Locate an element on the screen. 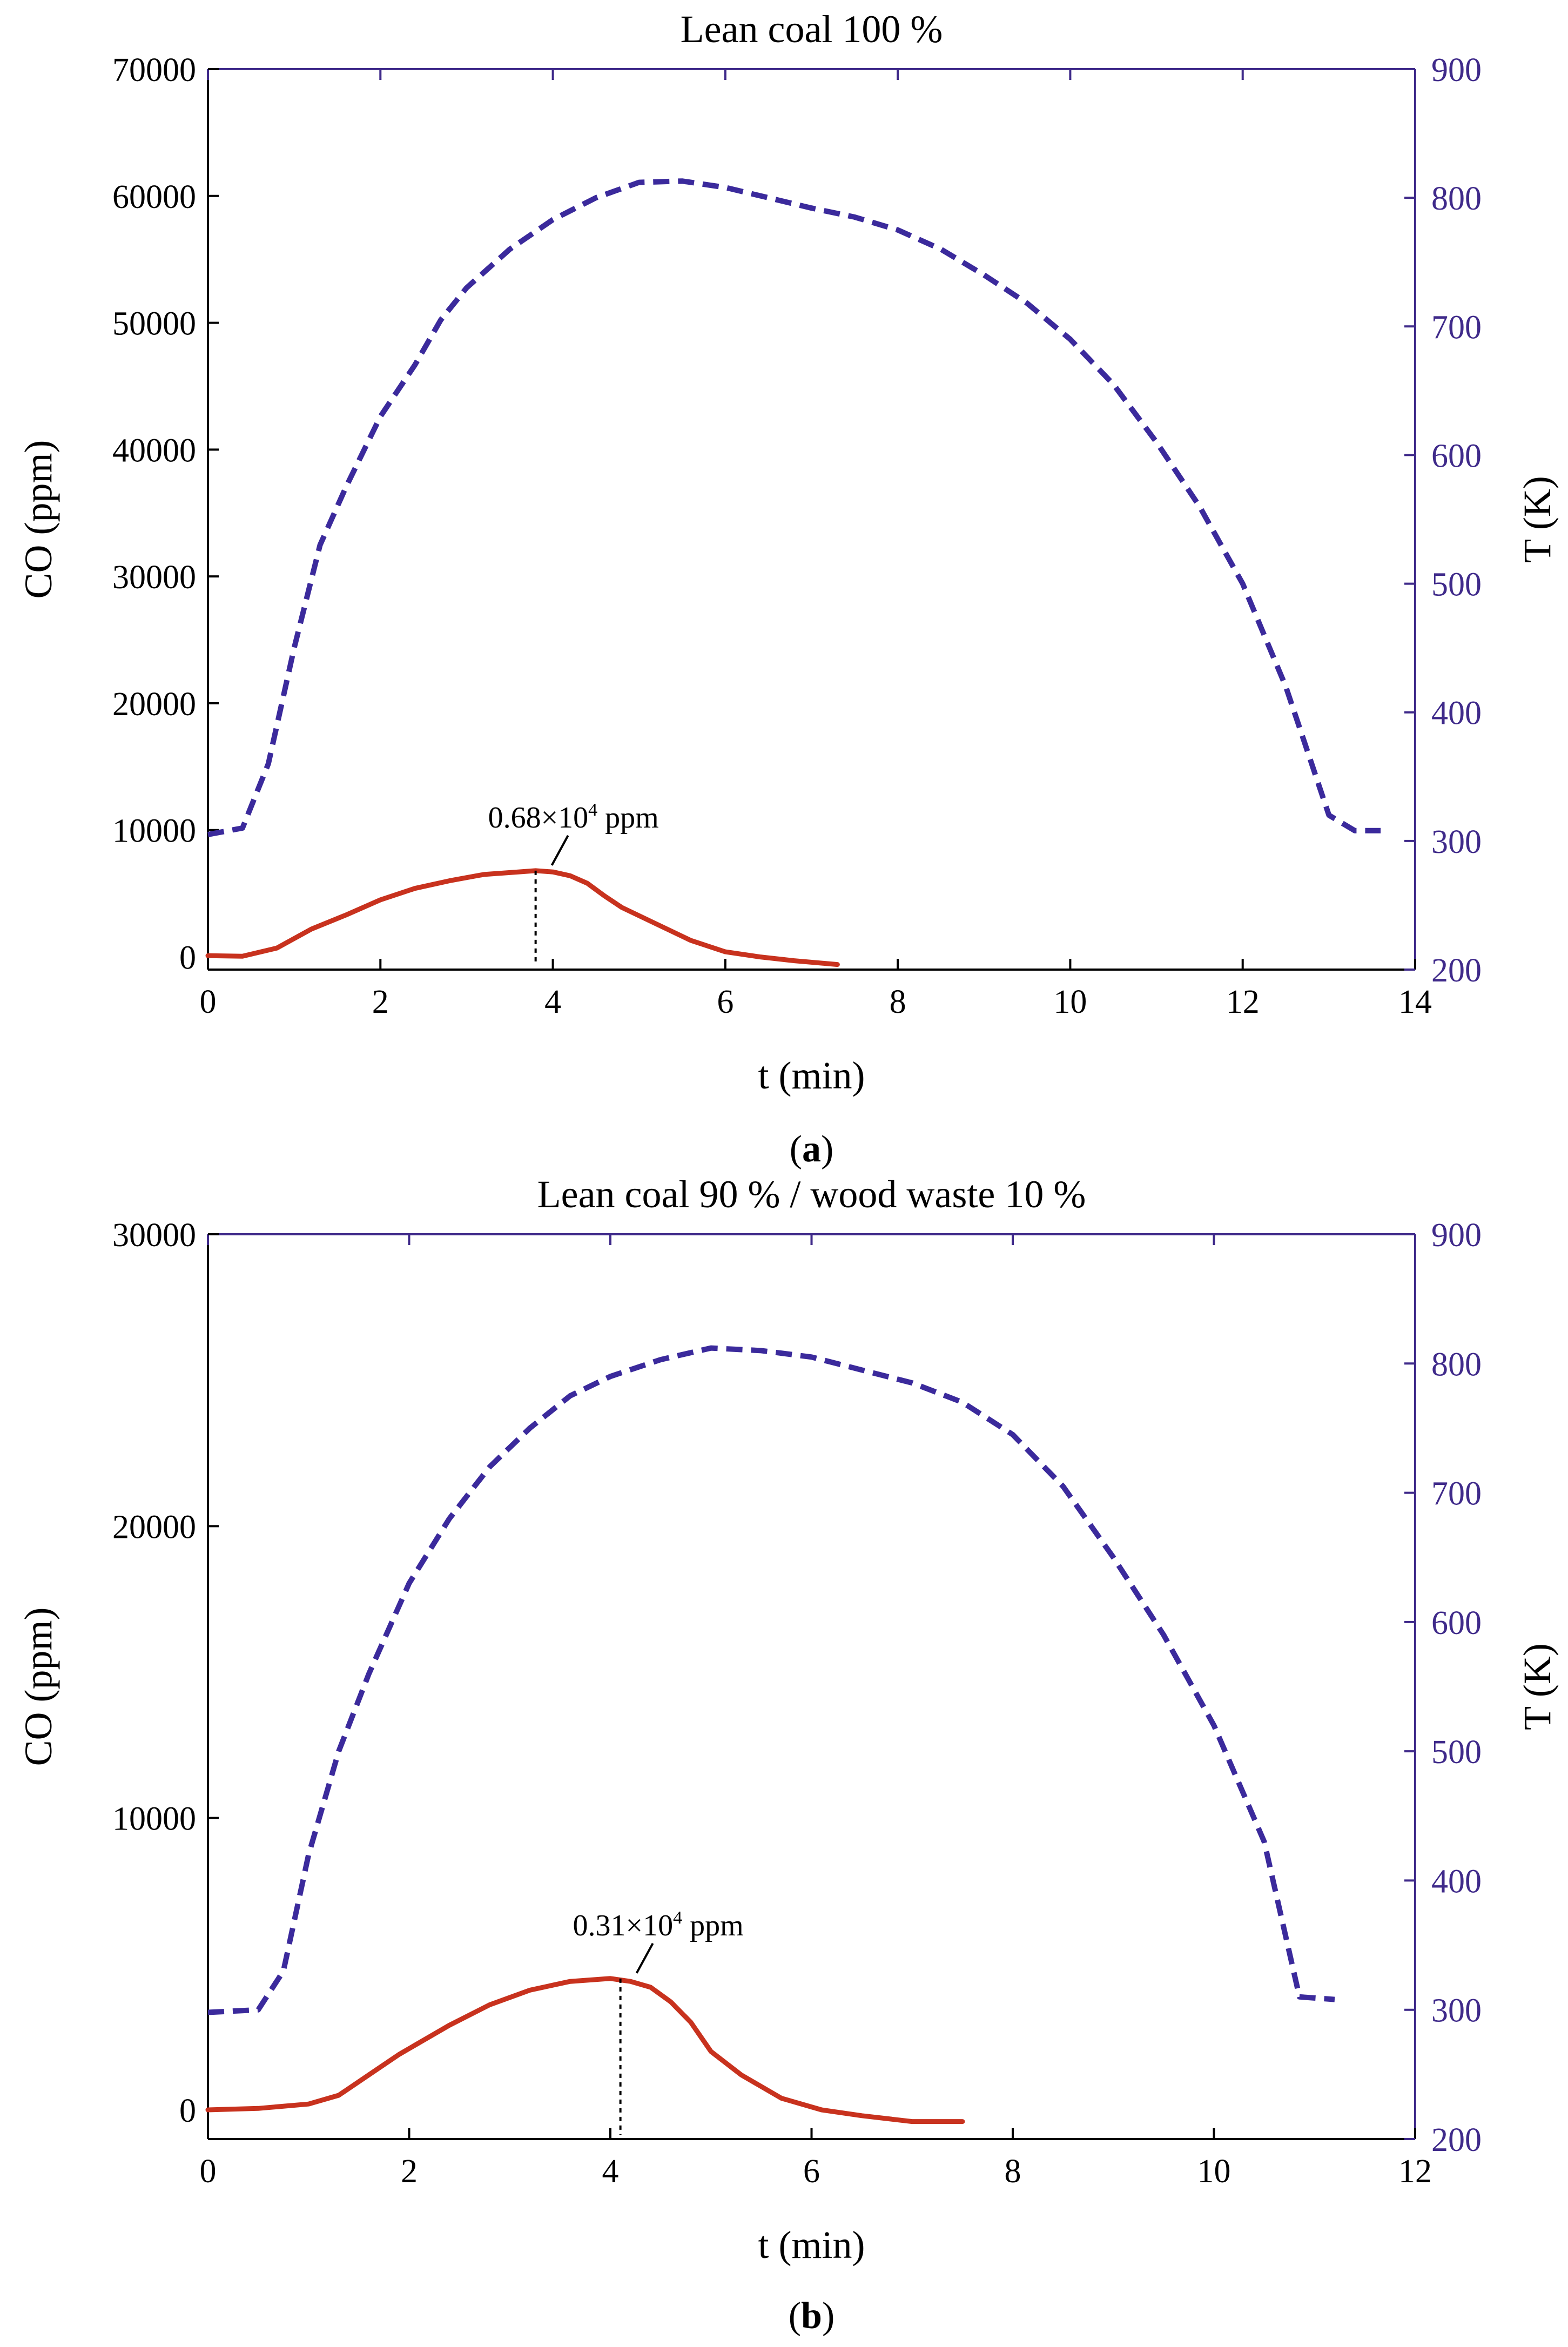 The height and width of the screenshot is (2347, 1568). y-tick-label: 70000 is located at coordinates (154, 70).